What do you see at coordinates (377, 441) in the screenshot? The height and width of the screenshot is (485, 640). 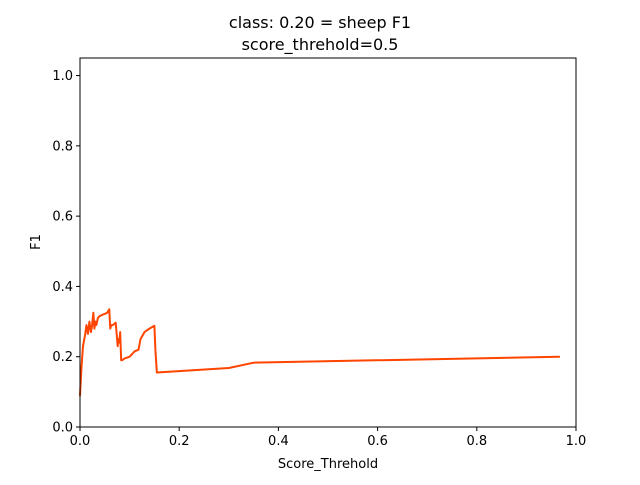 I see `x-tick-label: 0.6` at bounding box center [377, 441].